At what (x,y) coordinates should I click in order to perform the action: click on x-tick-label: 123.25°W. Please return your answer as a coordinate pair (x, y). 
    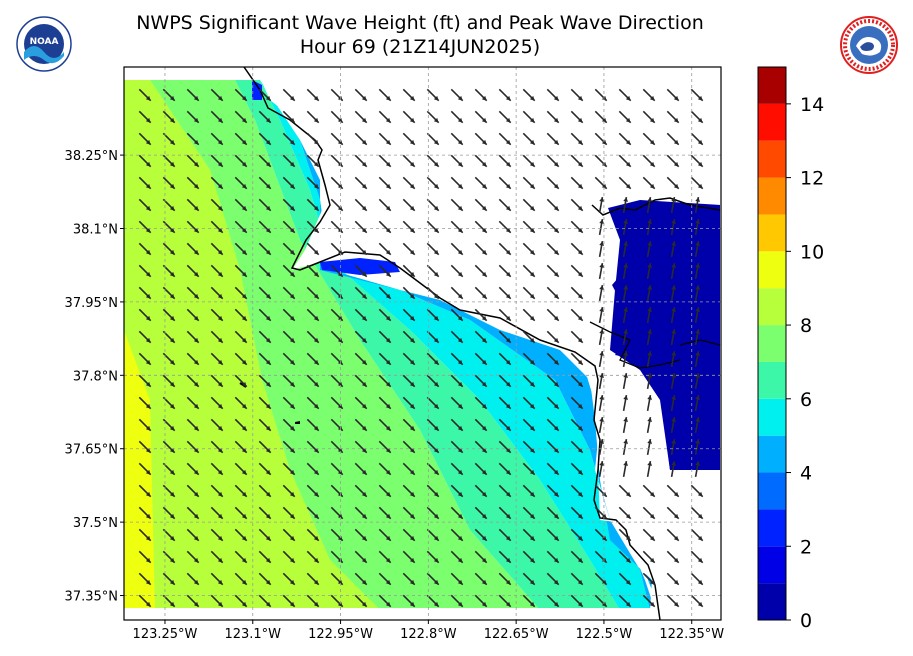
    Looking at the image, I should click on (165, 634).